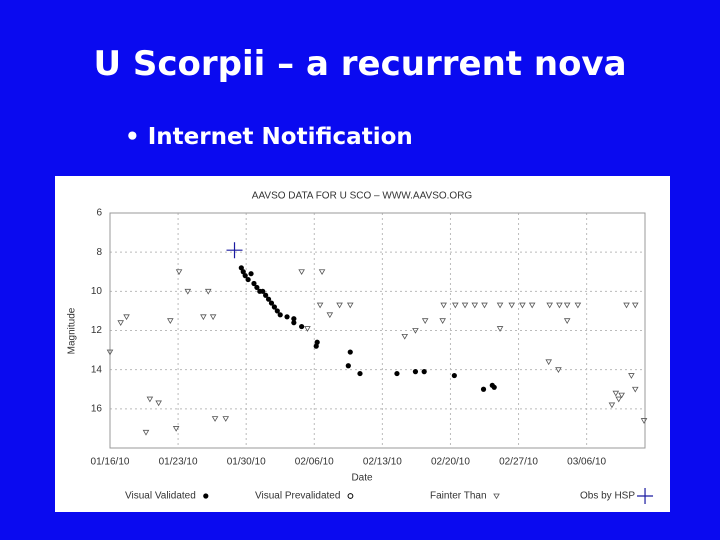 The height and width of the screenshot is (540, 720). What do you see at coordinates (360, 64) in the screenshot?
I see `slide-title: U Scorpii – a recurrent nova` at bounding box center [360, 64].